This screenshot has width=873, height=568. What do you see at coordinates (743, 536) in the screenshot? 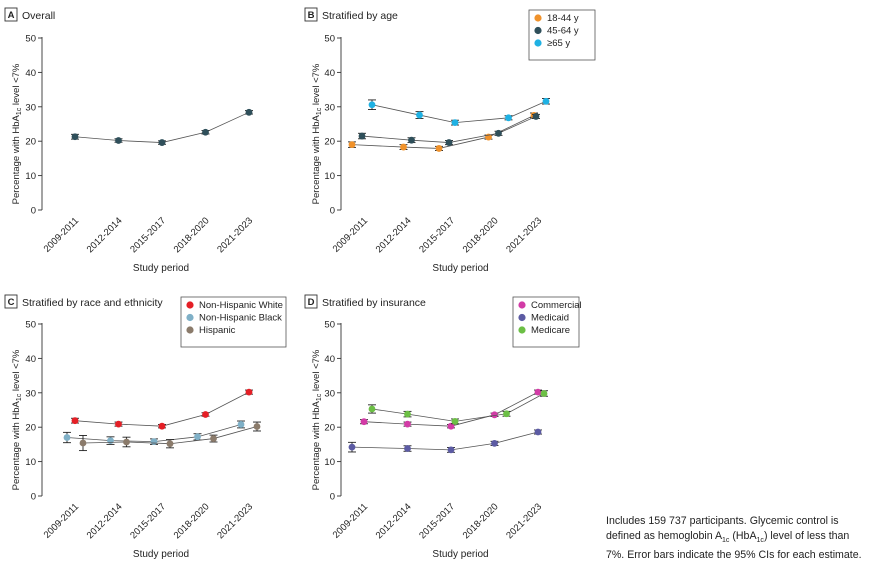
I see `caption-line-2-part-2: (HbA` at bounding box center [743, 536].